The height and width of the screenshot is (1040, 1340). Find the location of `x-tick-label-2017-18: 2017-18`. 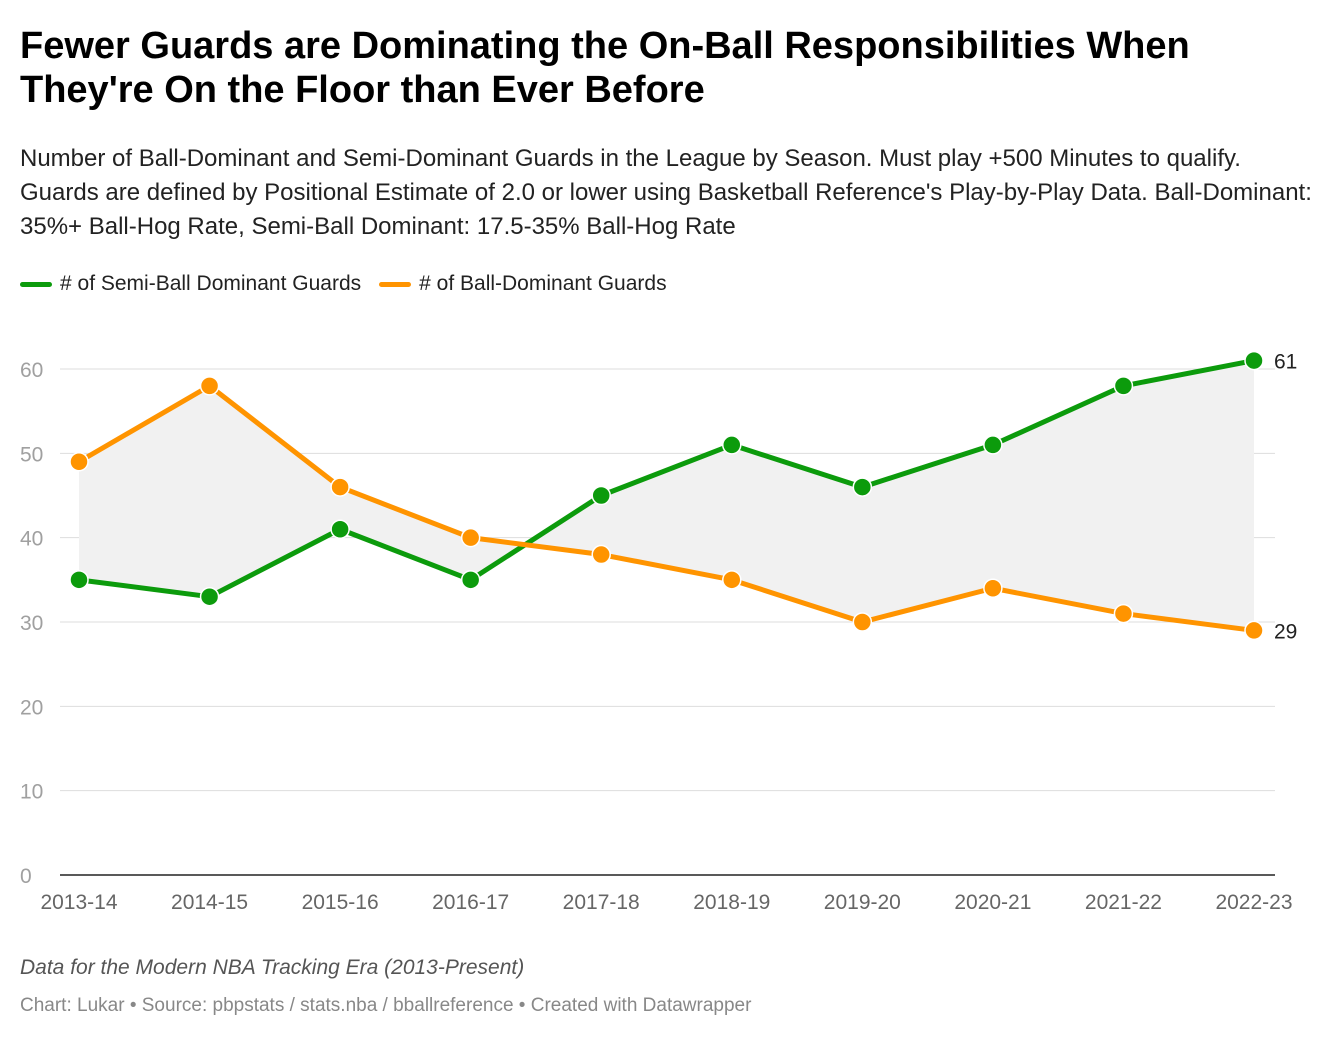

x-tick-label-2017-18: 2017-18 is located at coordinates (601, 902).